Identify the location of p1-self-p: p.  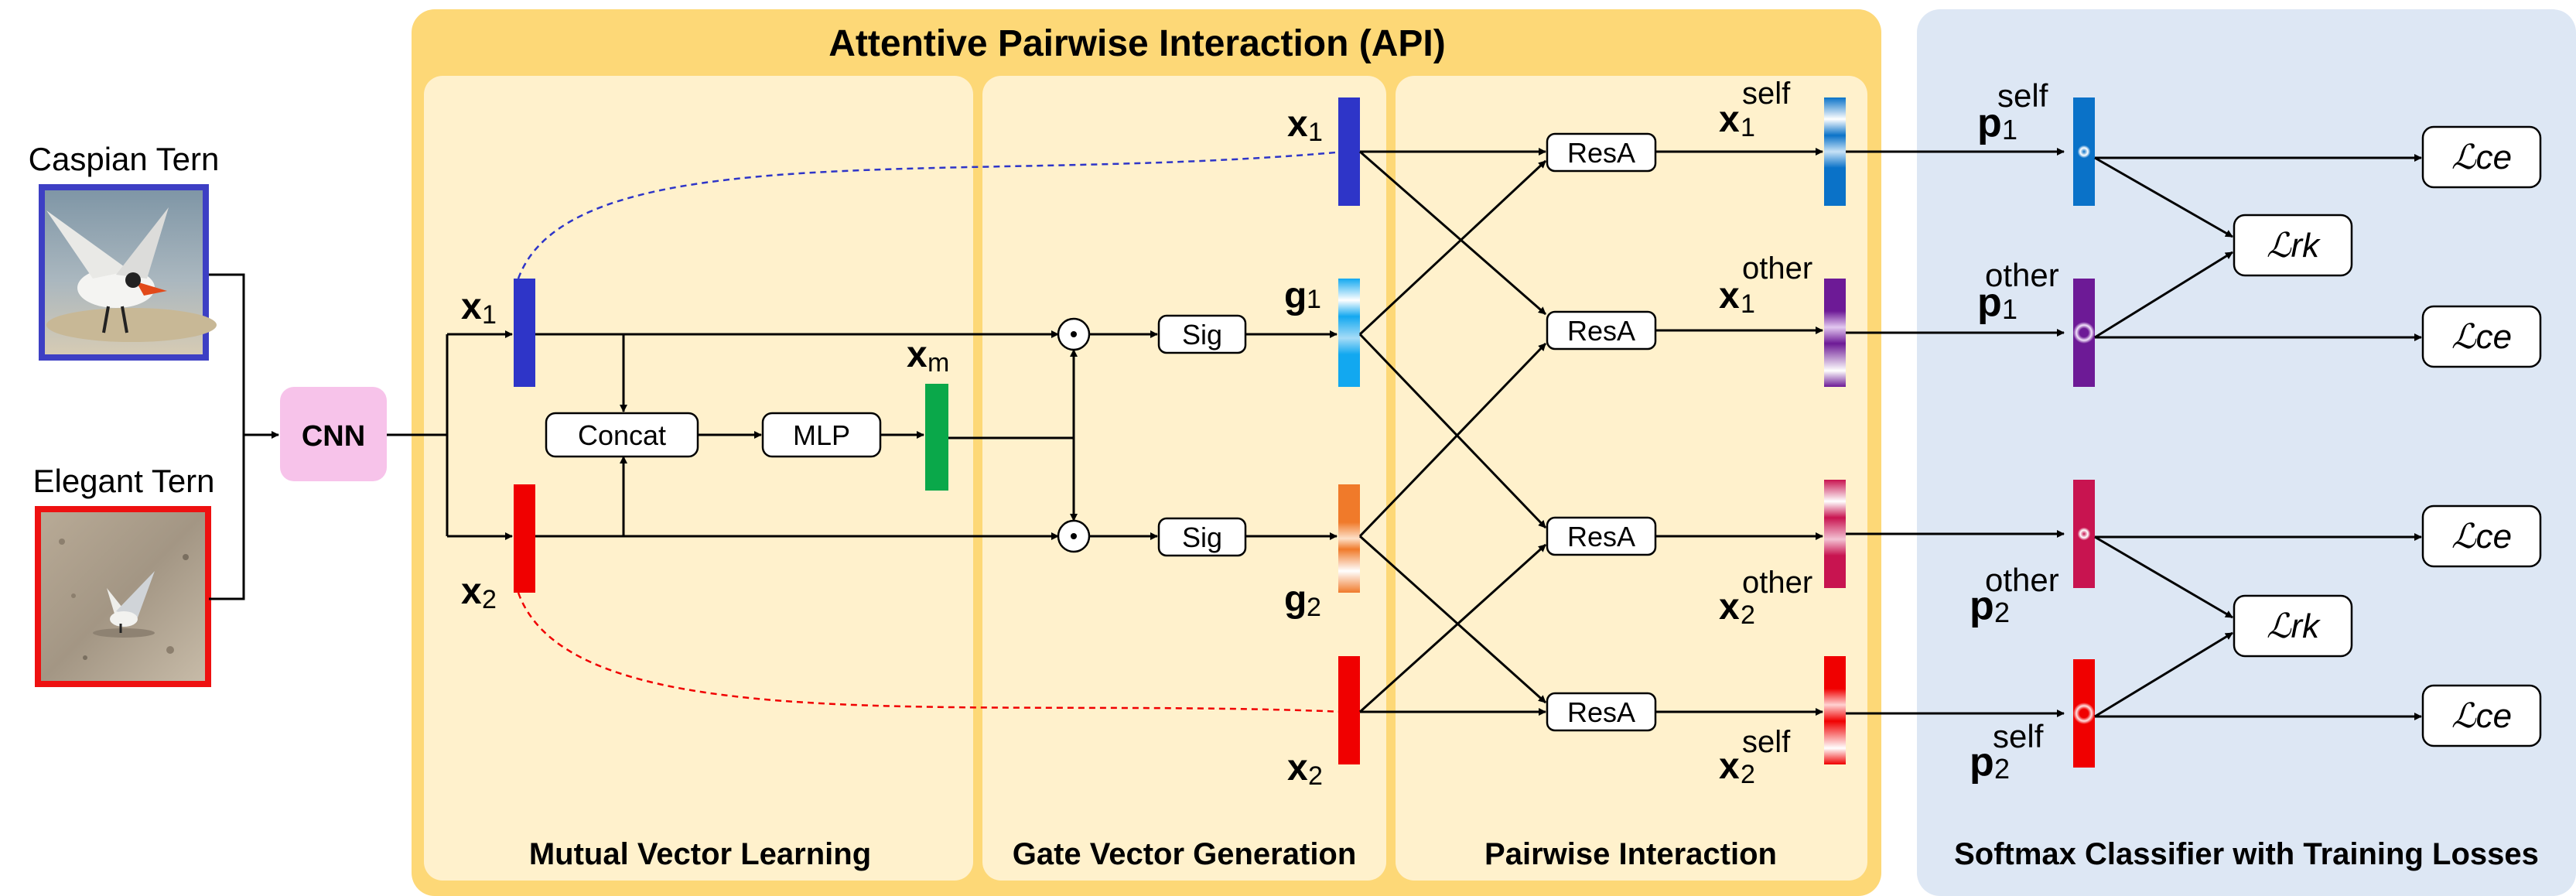
(1989, 123).